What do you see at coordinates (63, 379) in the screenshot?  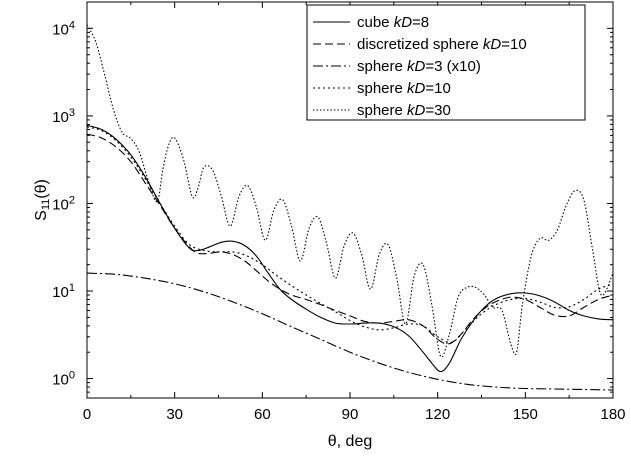 I see `y-tick-label: 10⁰` at bounding box center [63, 379].